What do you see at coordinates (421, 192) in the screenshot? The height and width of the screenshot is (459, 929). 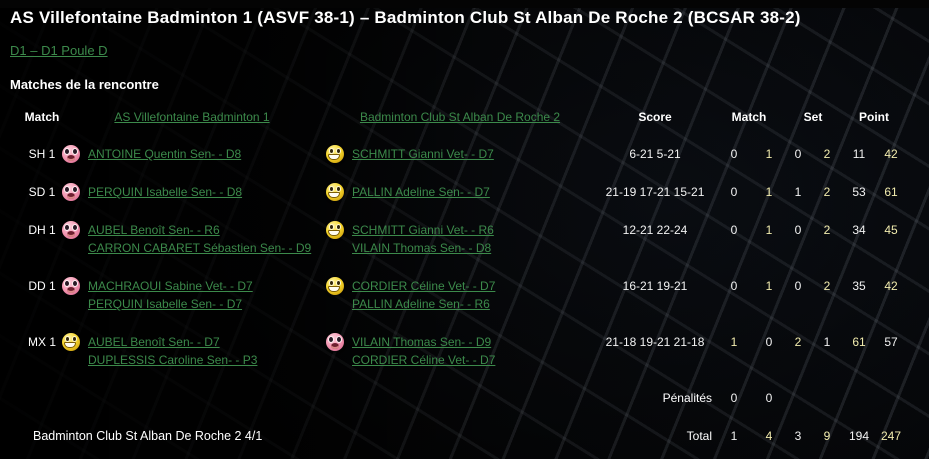 I see `player-link: PALLIN Adeline Sen- - D7` at bounding box center [421, 192].